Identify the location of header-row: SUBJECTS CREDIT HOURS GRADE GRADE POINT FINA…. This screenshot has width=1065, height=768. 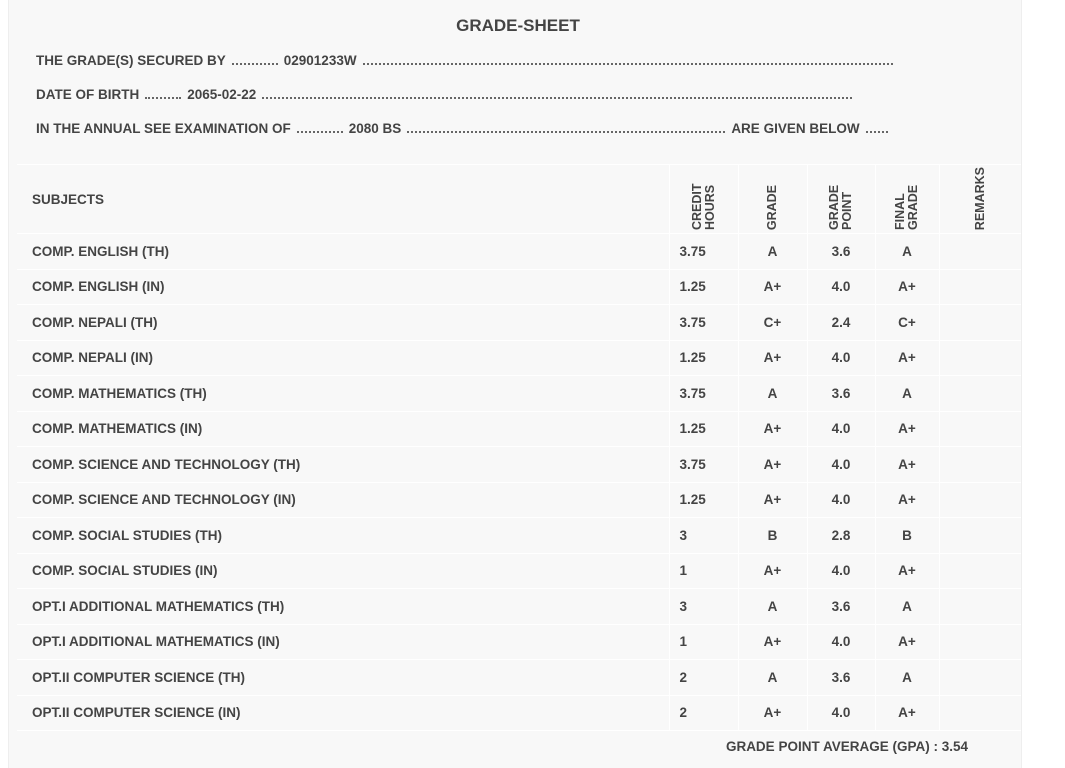
(519, 199).